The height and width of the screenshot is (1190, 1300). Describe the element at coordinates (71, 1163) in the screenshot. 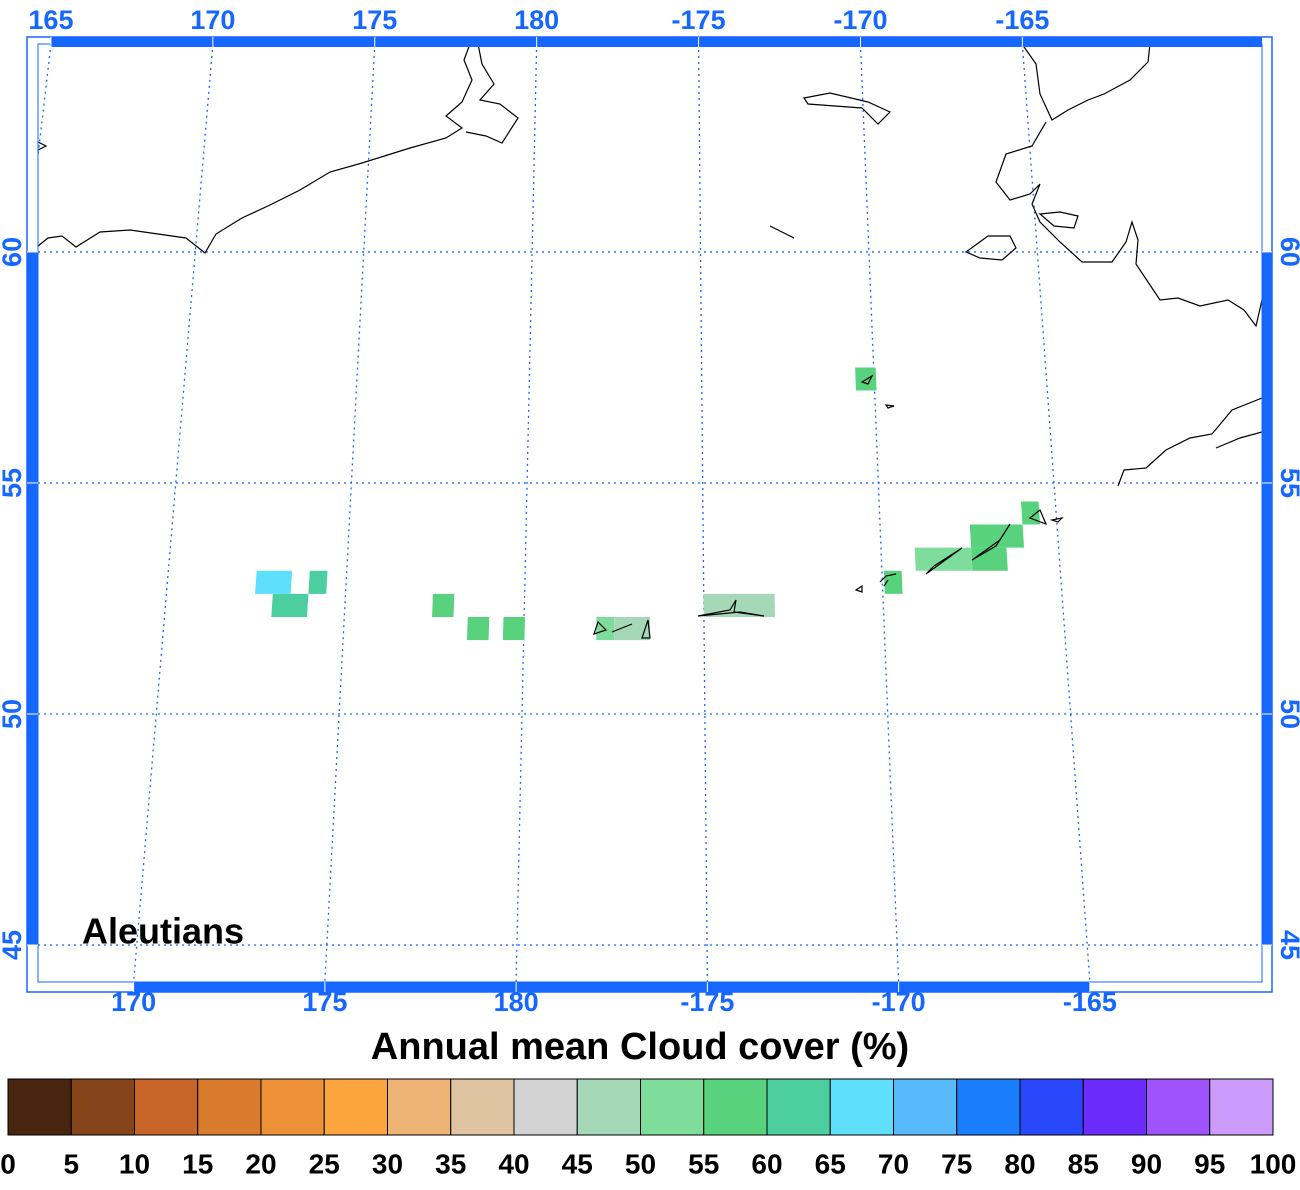

I see `colorbar-tick-label: 5` at that location.